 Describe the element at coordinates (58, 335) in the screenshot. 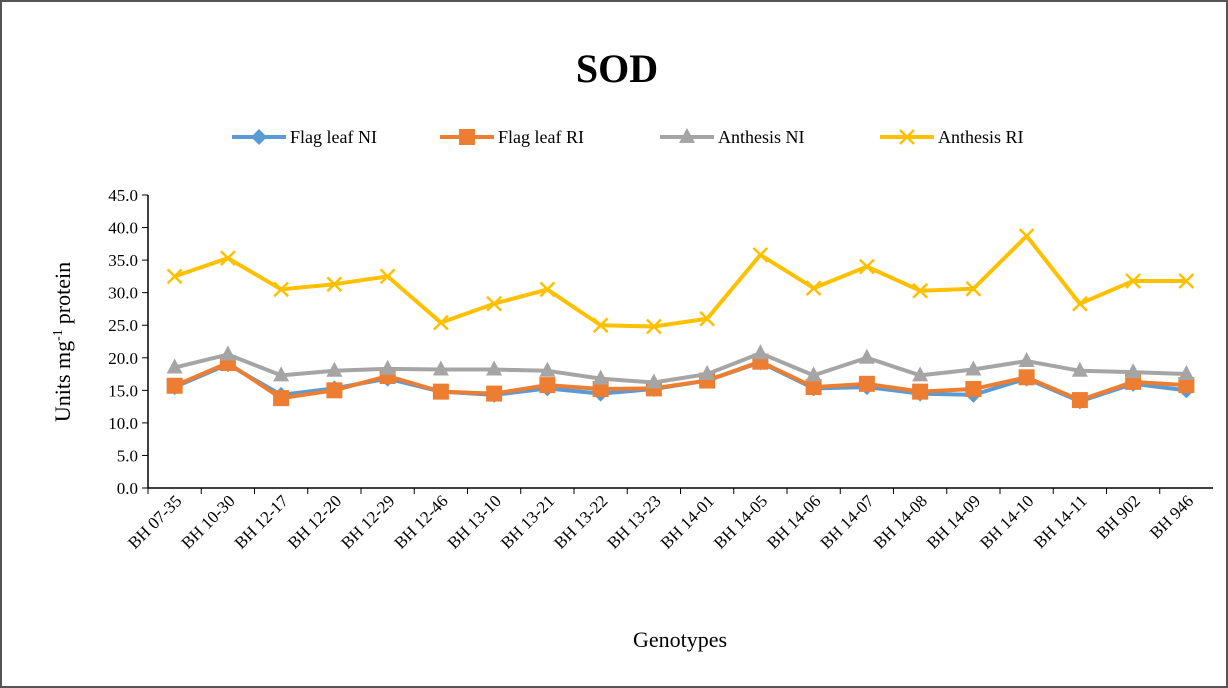

I see `y-label-superscript: -1` at that location.